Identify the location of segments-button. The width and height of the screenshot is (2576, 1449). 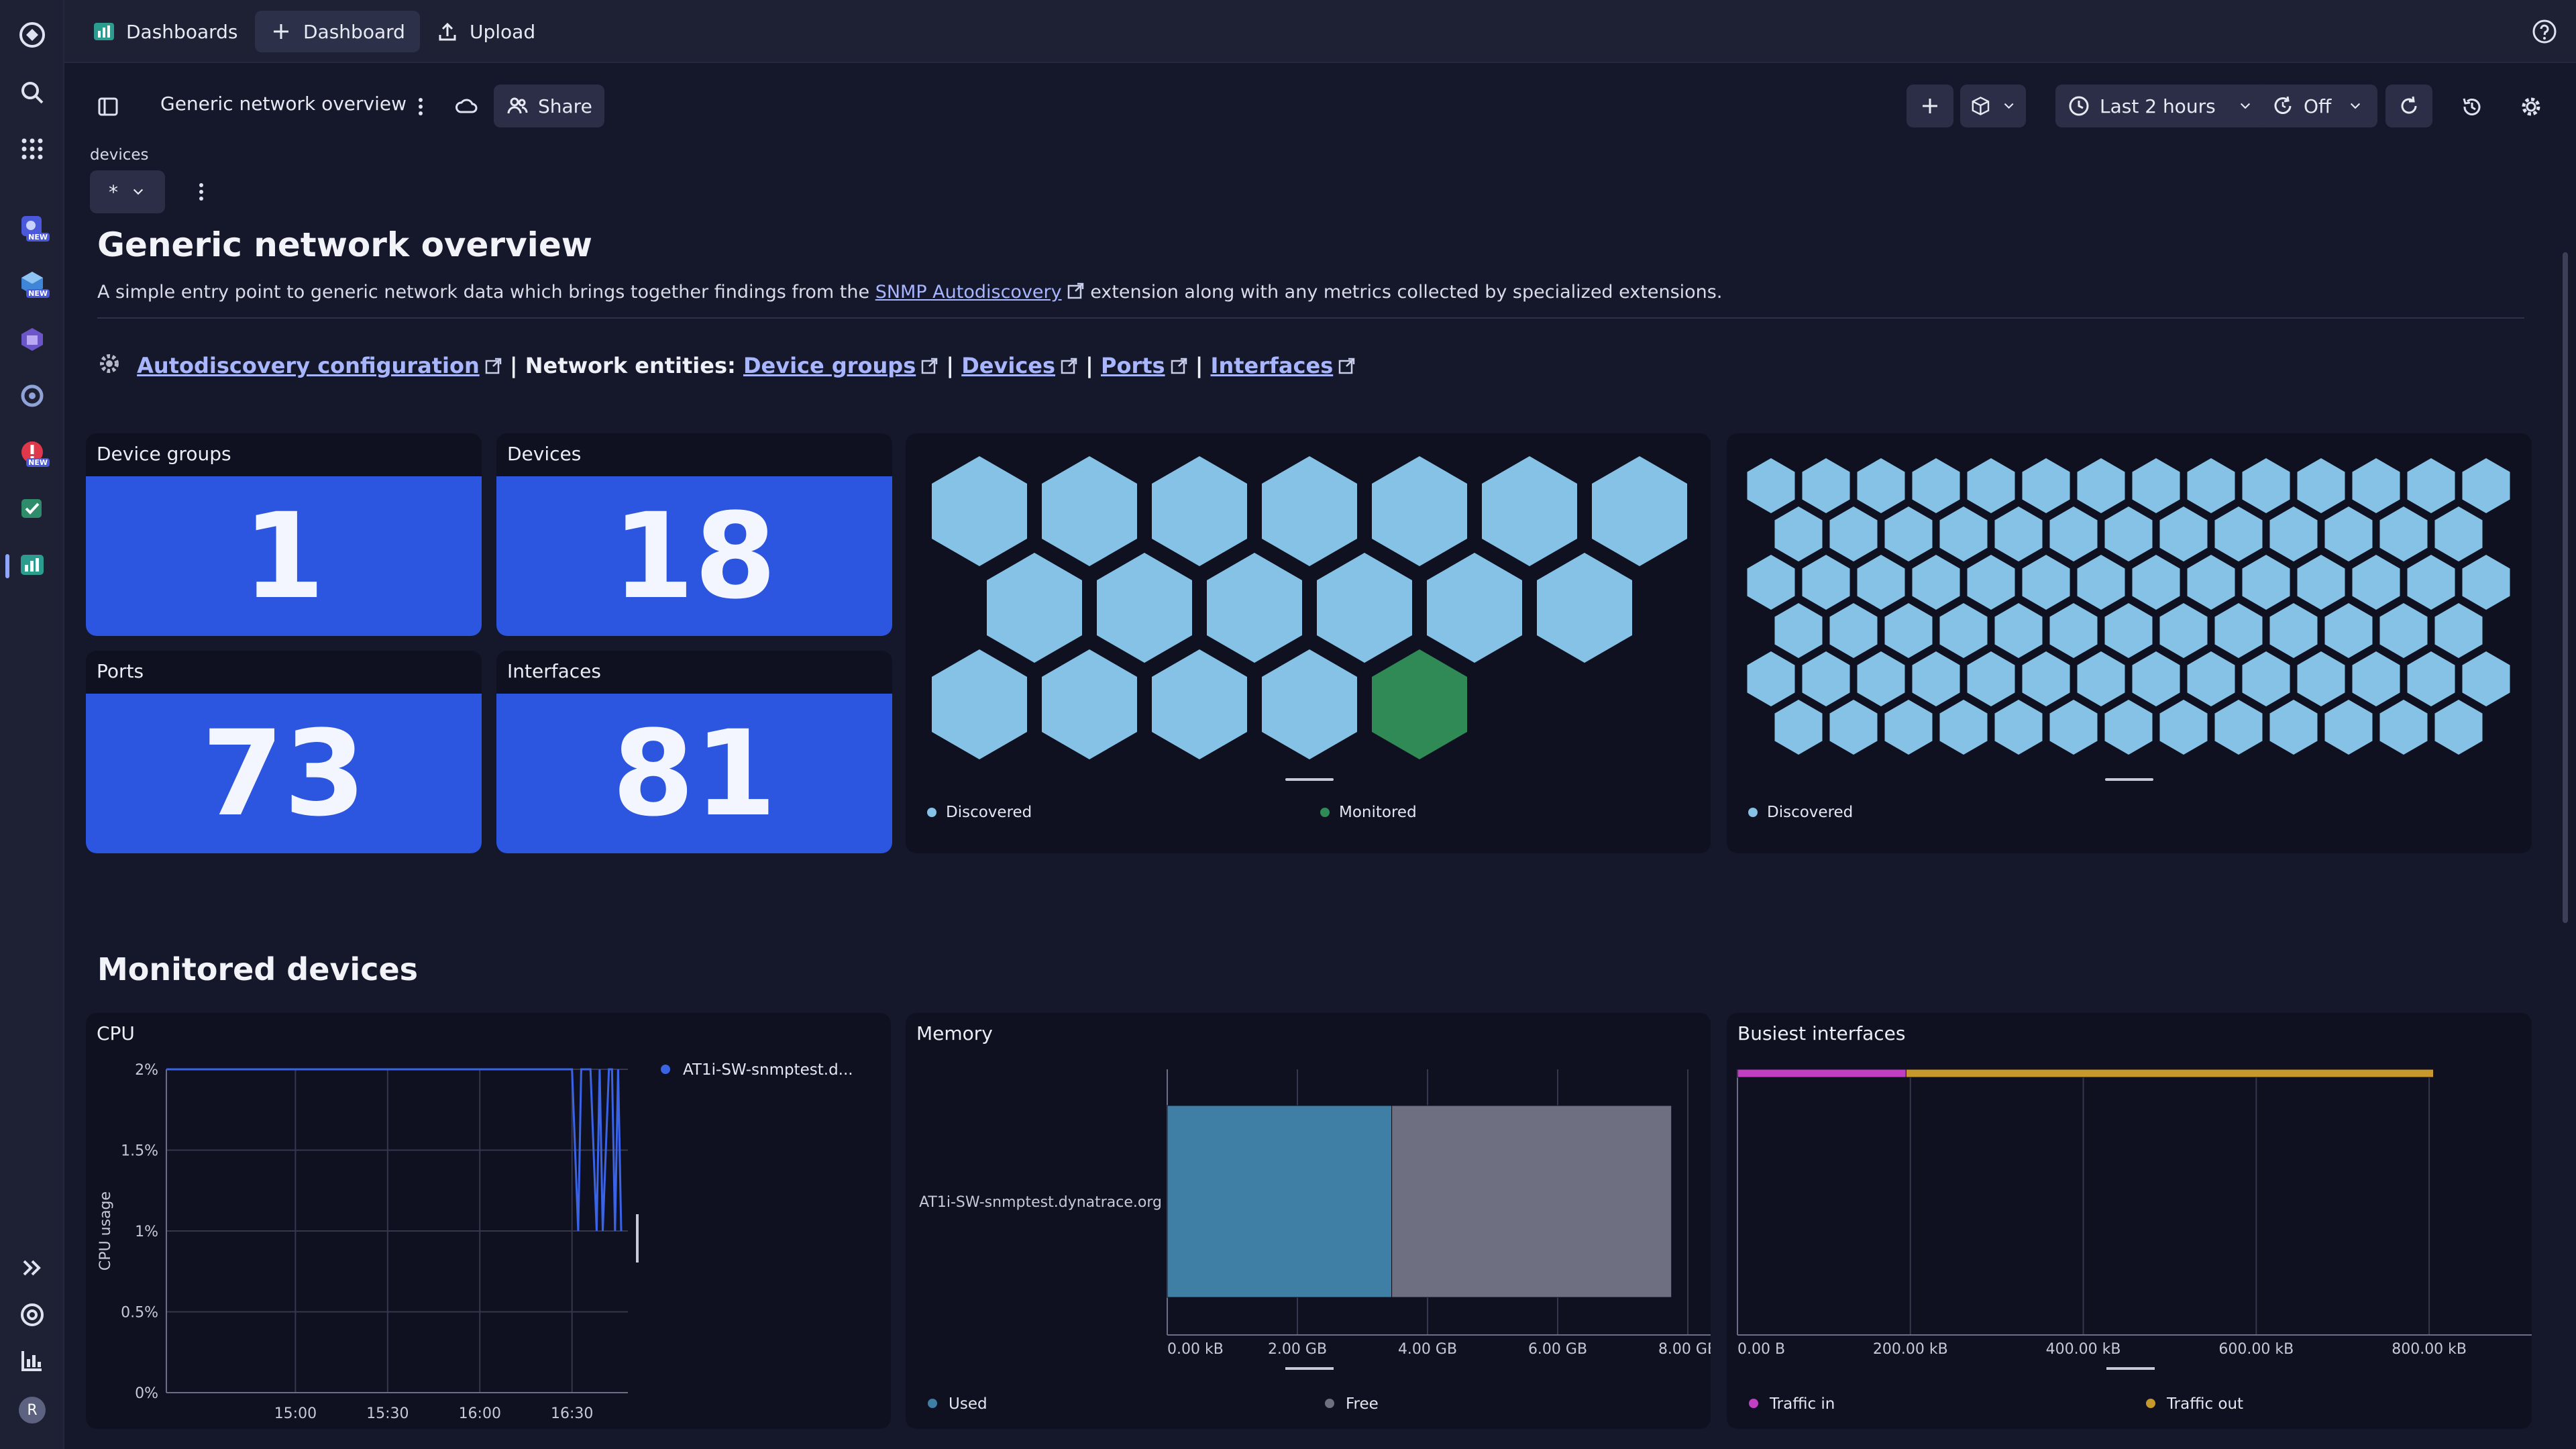
(1993, 106).